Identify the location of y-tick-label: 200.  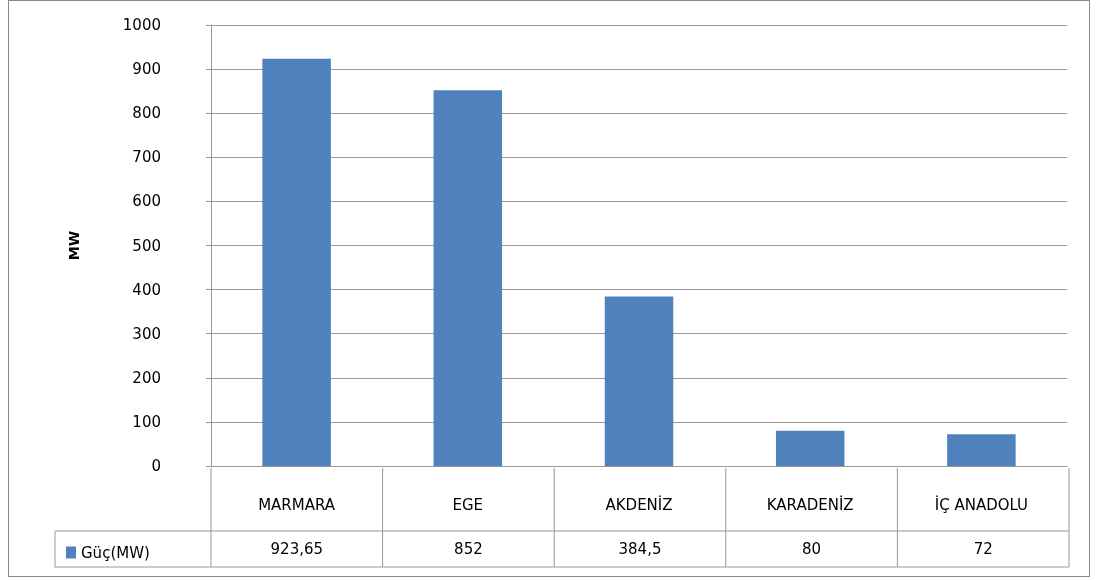
(146, 377).